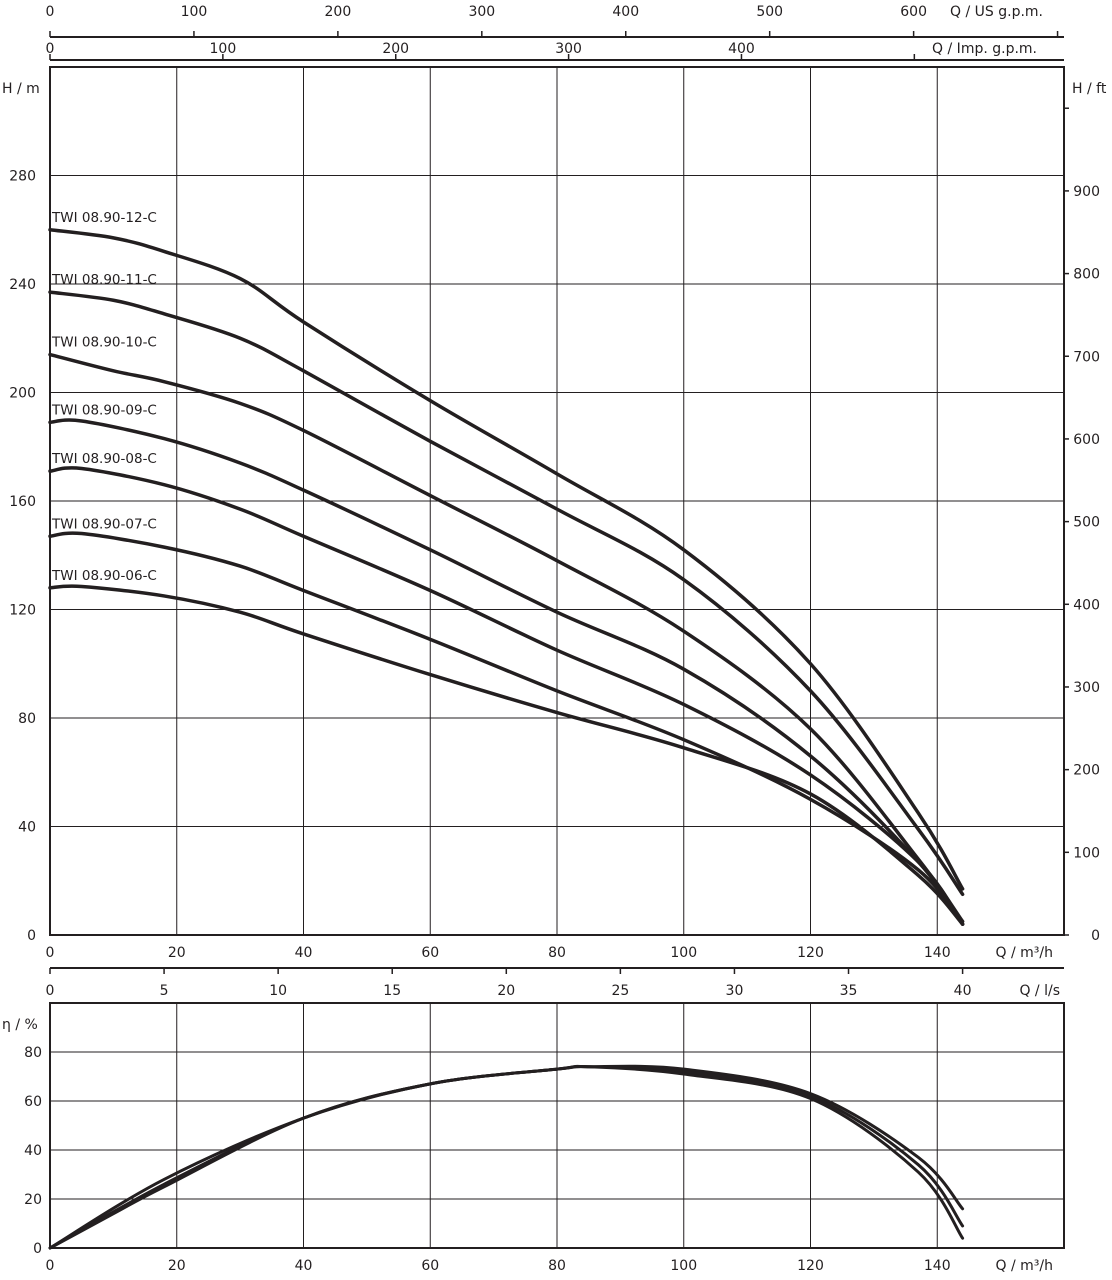  I want to click on eff-y-tick-label: 80, so click(33, 1053).